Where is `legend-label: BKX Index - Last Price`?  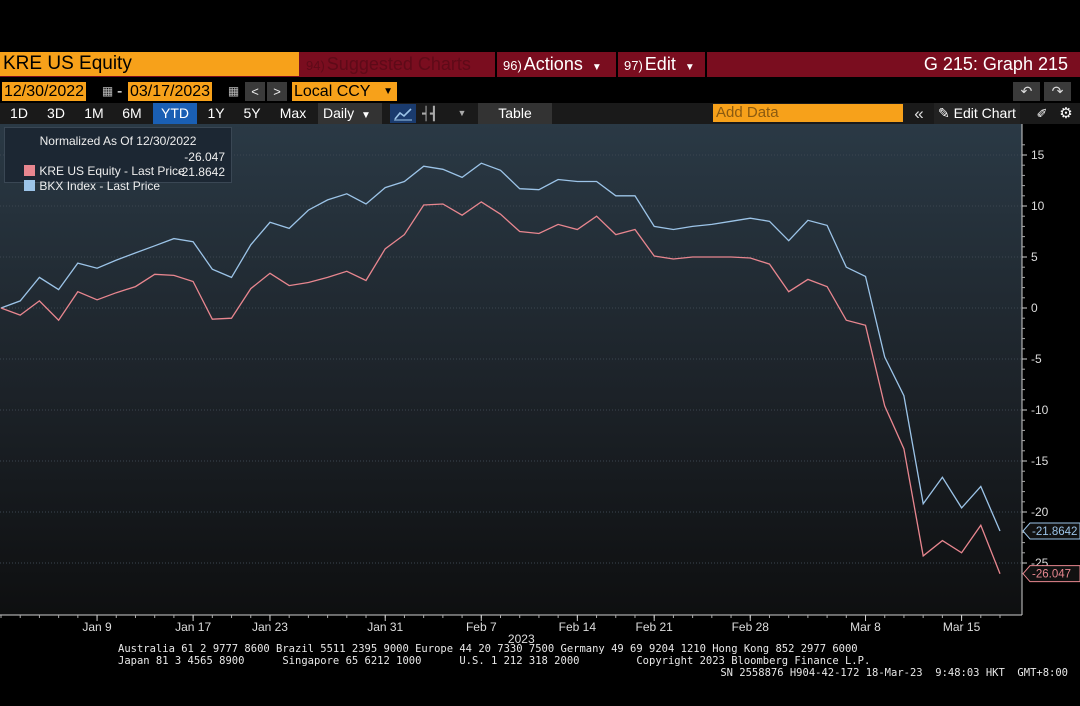 legend-label: BKX Index - Last Price is located at coordinates (100, 186).